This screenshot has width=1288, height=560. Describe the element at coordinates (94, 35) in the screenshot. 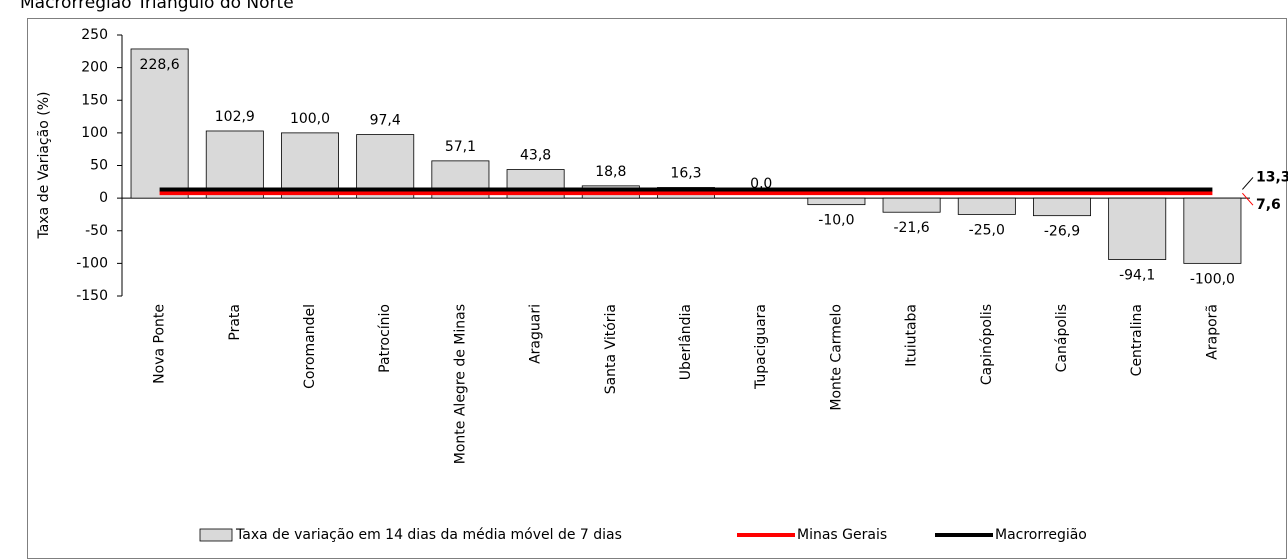

I see `y-tick-label: 250` at that location.